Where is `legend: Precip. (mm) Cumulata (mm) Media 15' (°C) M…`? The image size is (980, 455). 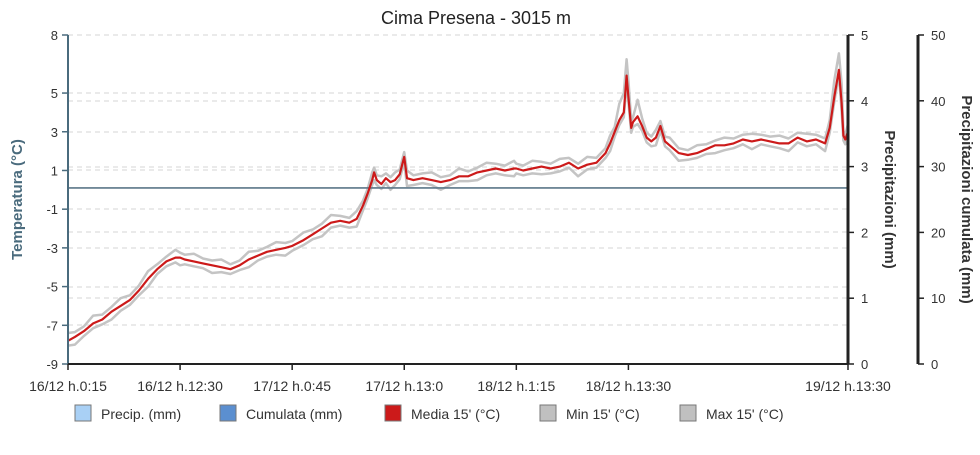 legend: Precip. (mm) Cumulata (mm) Media 15' (°C) M… is located at coordinates (429, 413).